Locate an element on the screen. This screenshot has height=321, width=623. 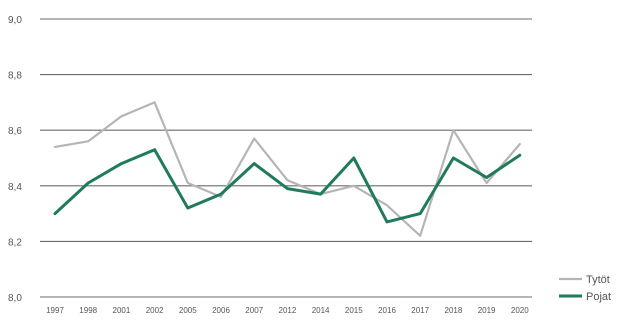
x-tick-label: 2014 is located at coordinates (321, 310).